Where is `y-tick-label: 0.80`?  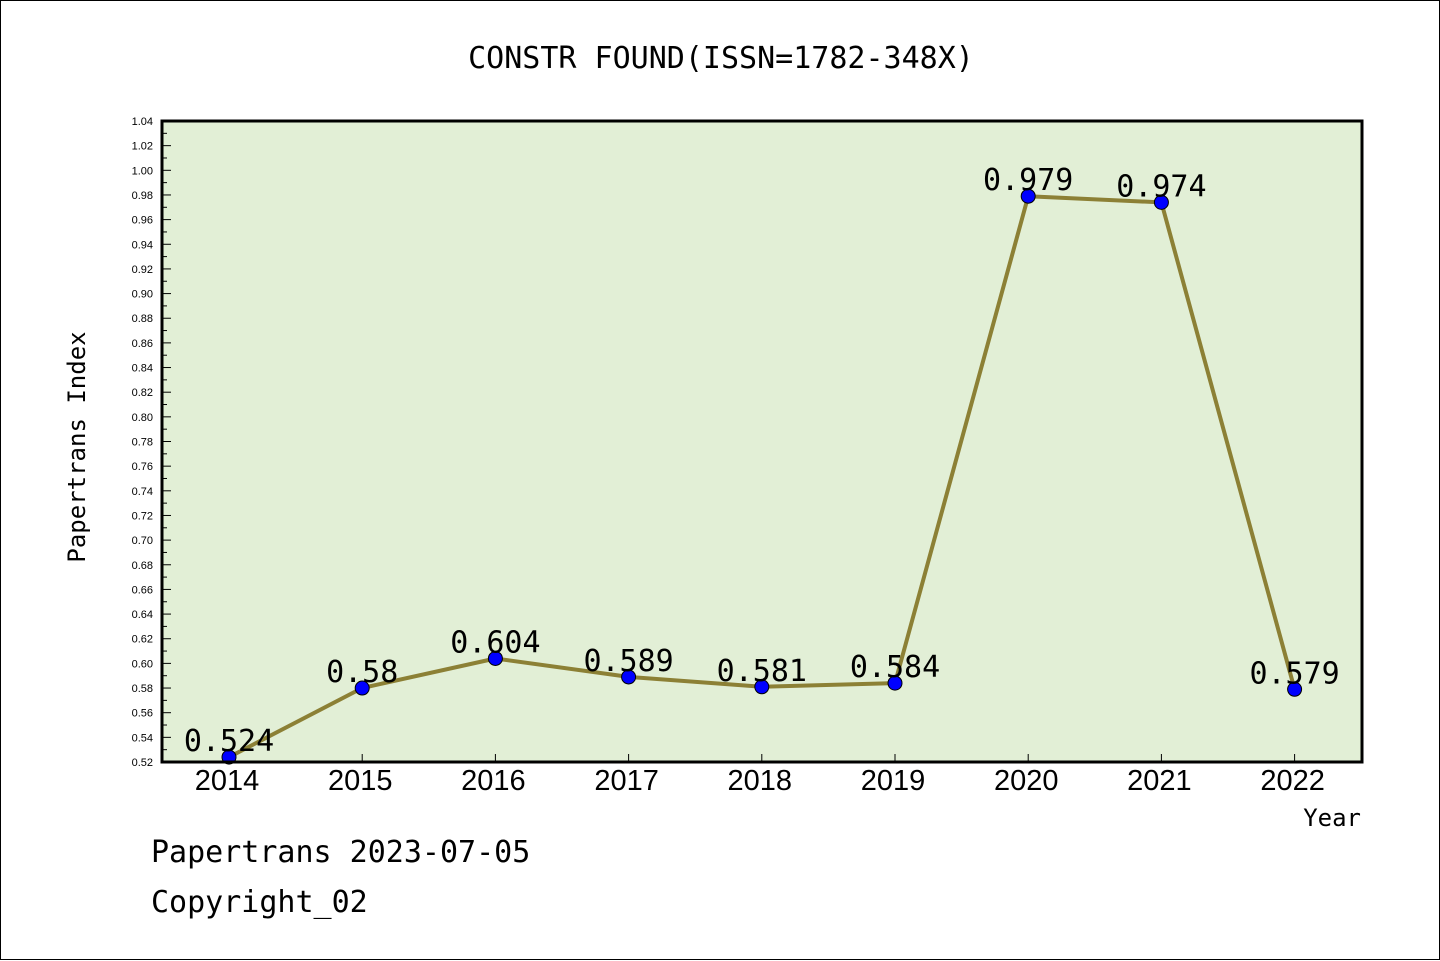
y-tick-label: 0.80 is located at coordinates (142, 418).